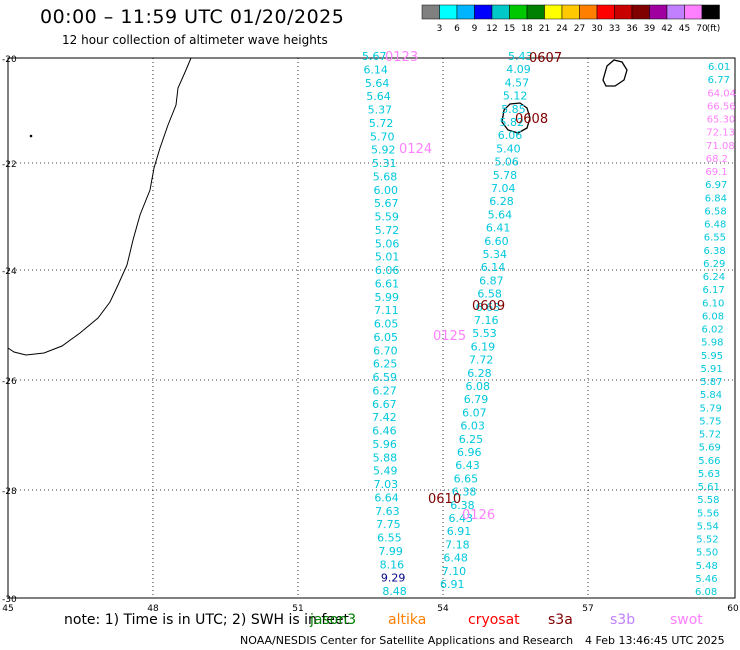 The image size is (740, 650). I want to click on swh-value-track-a: 5.37, so click(380, 110).